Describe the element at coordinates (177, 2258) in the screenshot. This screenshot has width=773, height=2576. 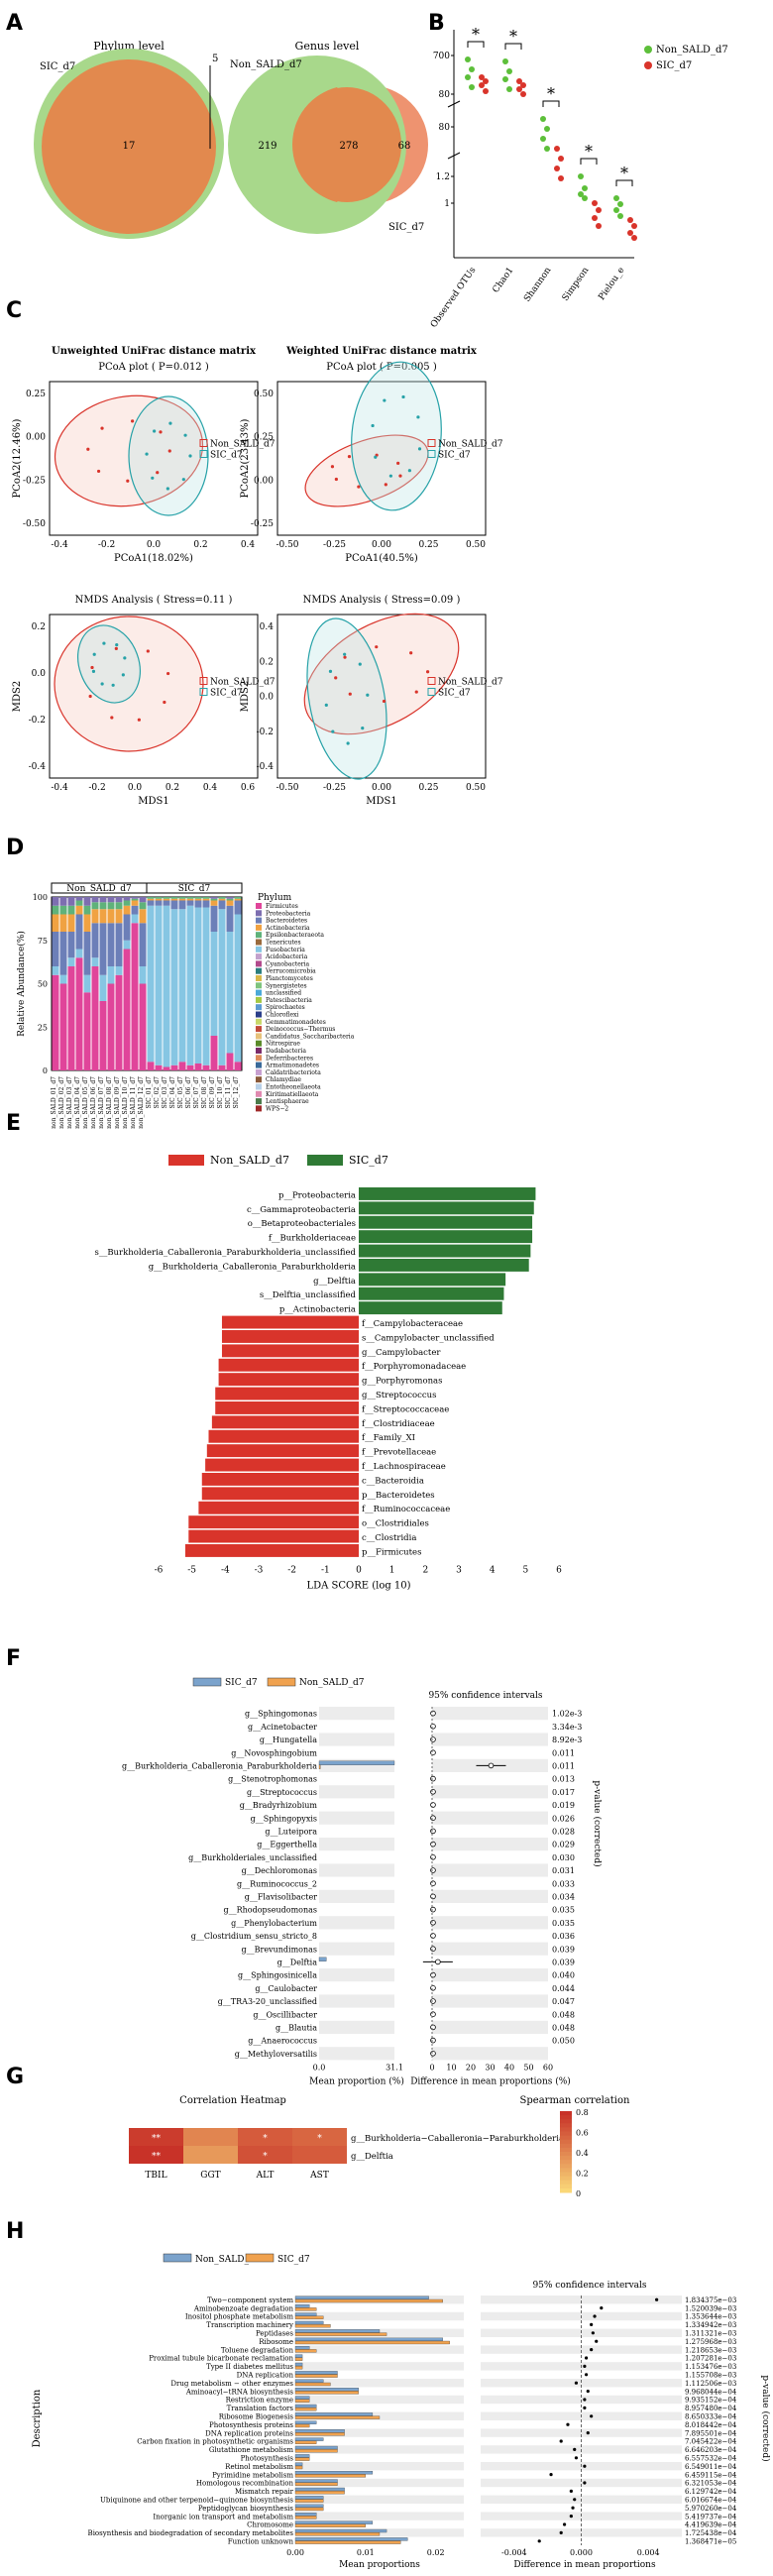
I see `h-legend-non-swatch` at that location.